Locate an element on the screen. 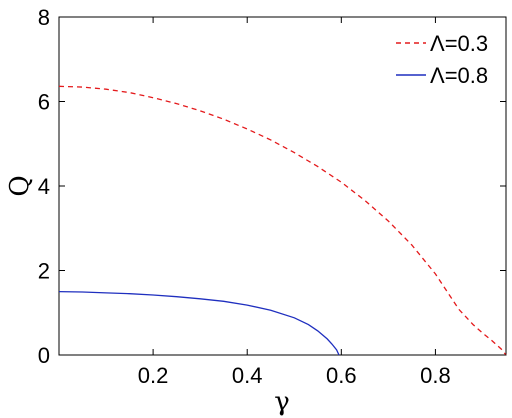 The height and width of the screenshot is (418, 512). x-tick-label: 0.2 is located at coordinates (153, 375).